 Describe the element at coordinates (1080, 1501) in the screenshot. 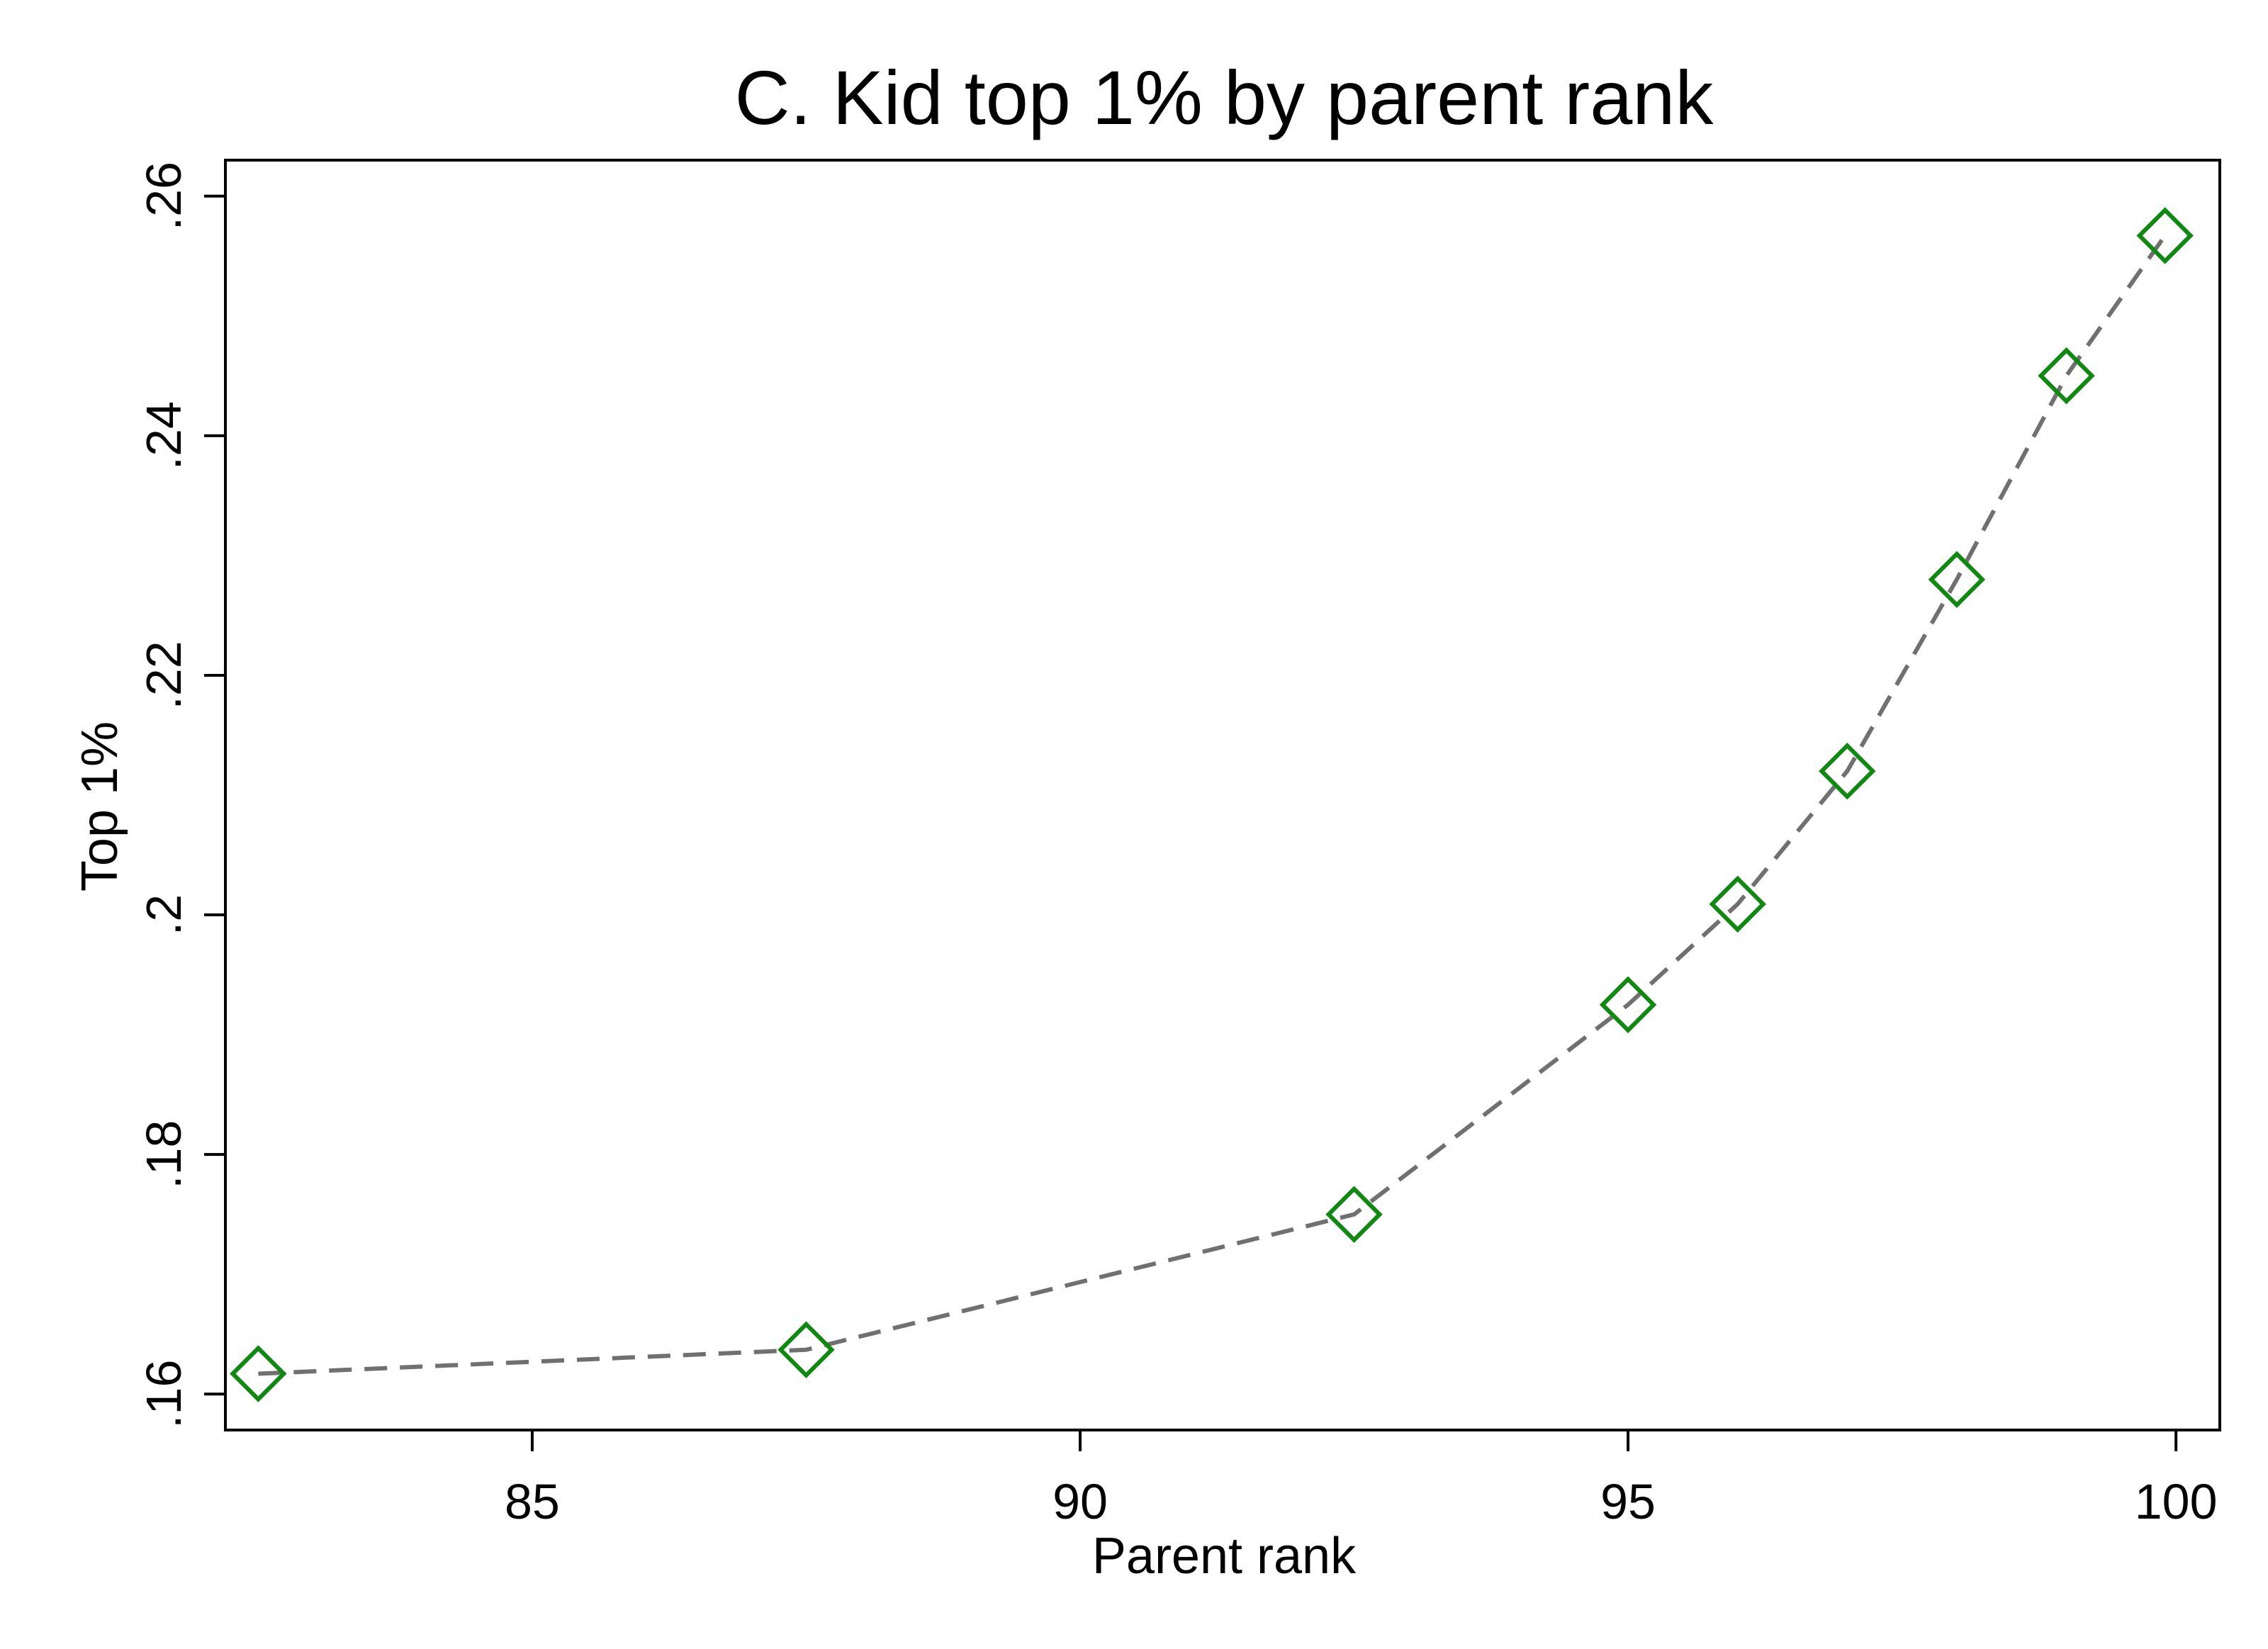

I see `x-tick-label: 90` at that location.